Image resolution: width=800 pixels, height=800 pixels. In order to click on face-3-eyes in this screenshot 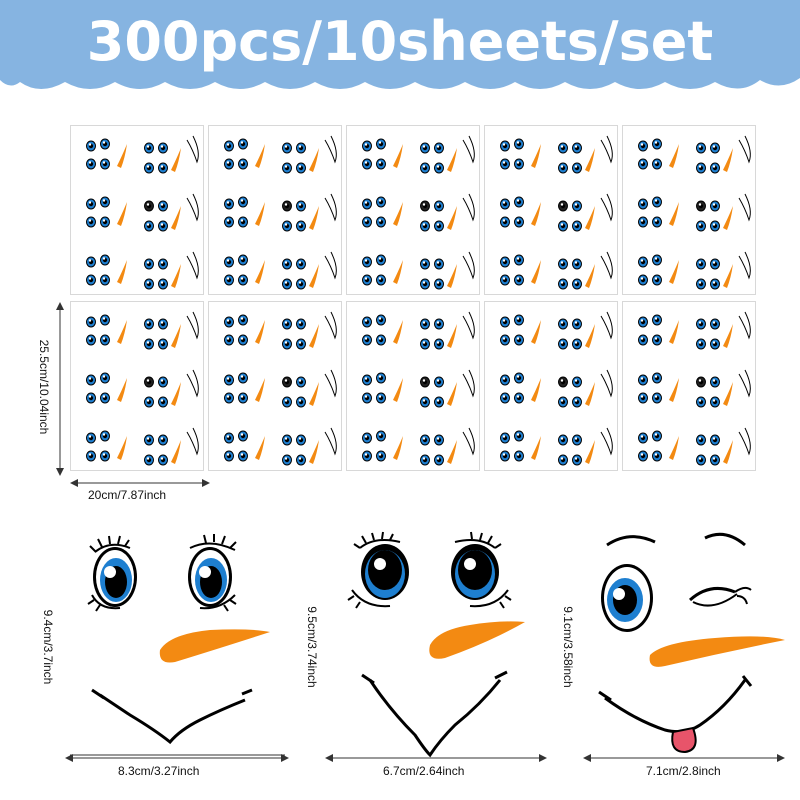, I will do `click(676, 582)`.